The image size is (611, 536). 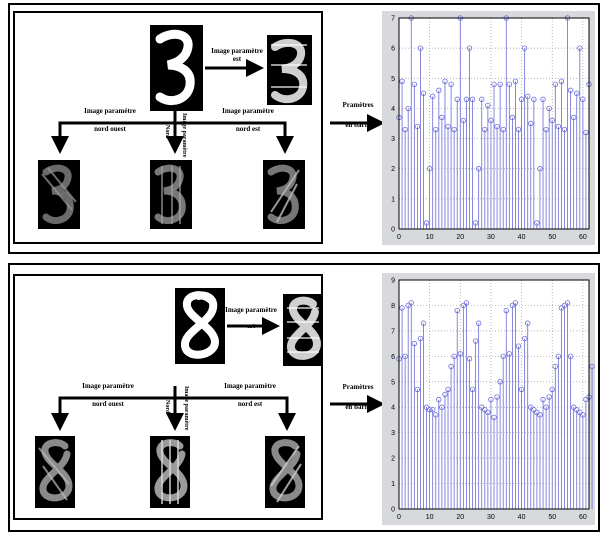 I want to click on y-tick-label: 9, so click(x=393, y=281).